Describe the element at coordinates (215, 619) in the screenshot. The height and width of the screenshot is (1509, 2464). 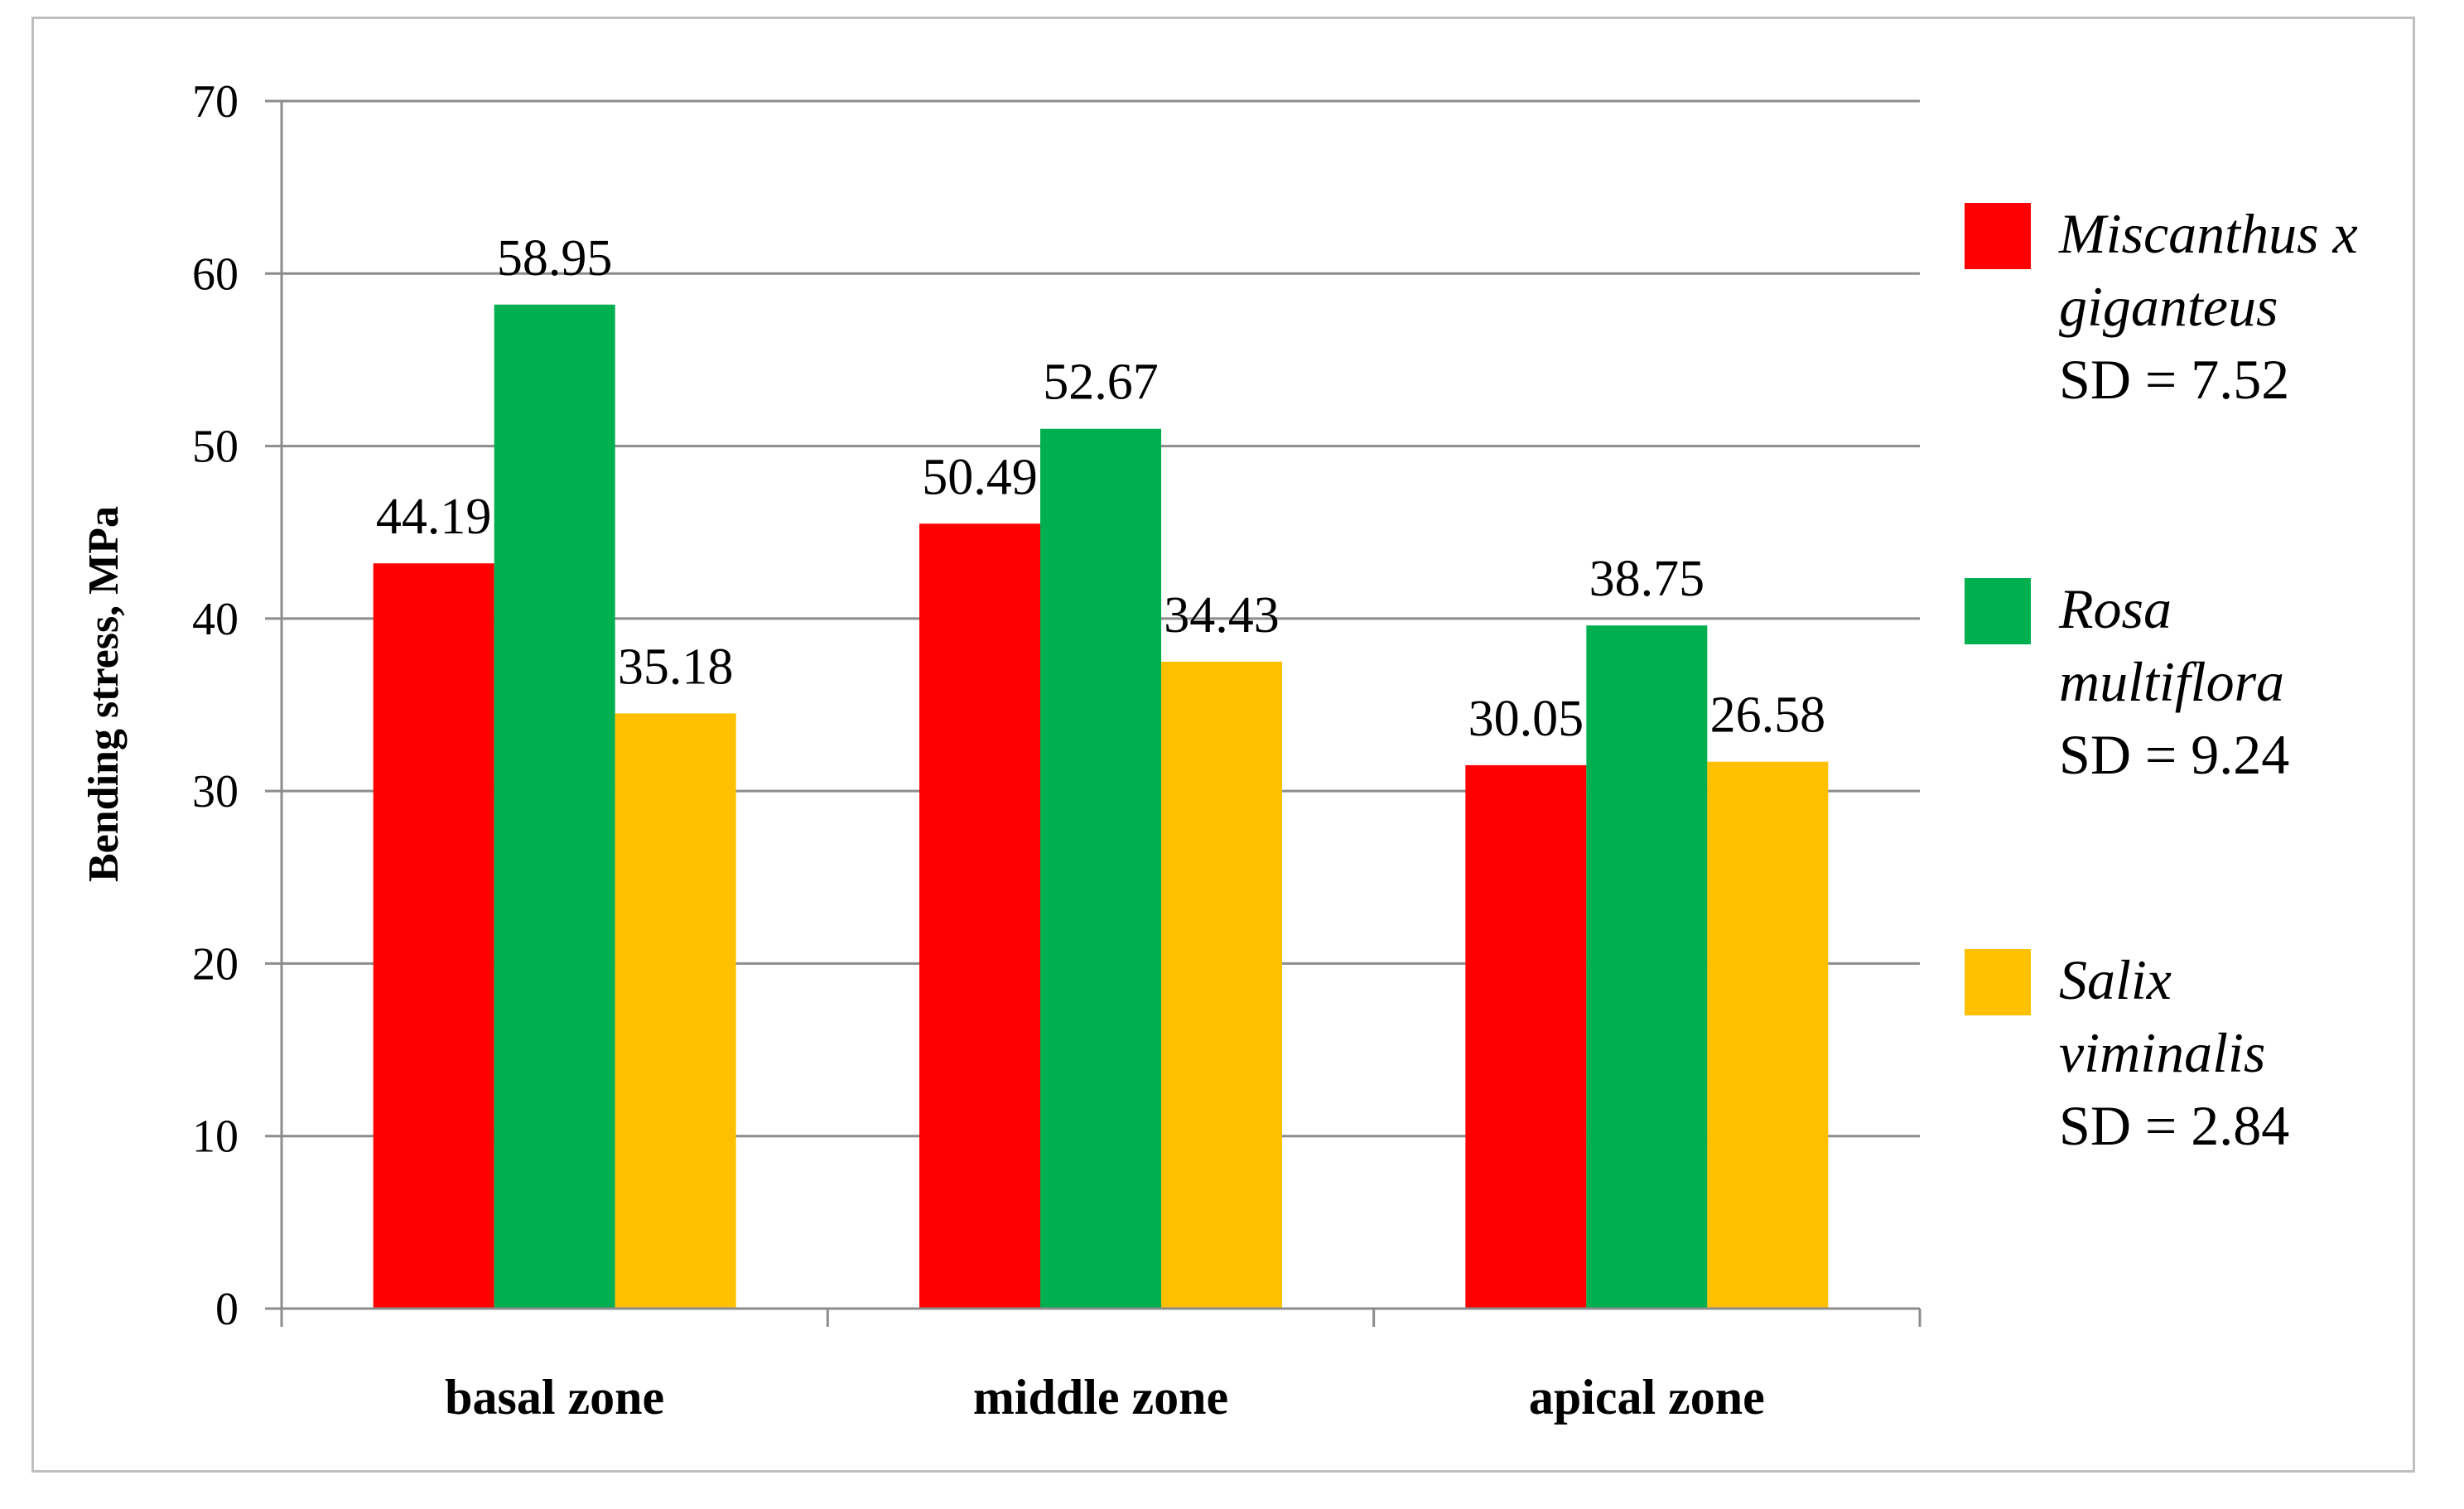
I see `y-tick-label: 40` at that location.